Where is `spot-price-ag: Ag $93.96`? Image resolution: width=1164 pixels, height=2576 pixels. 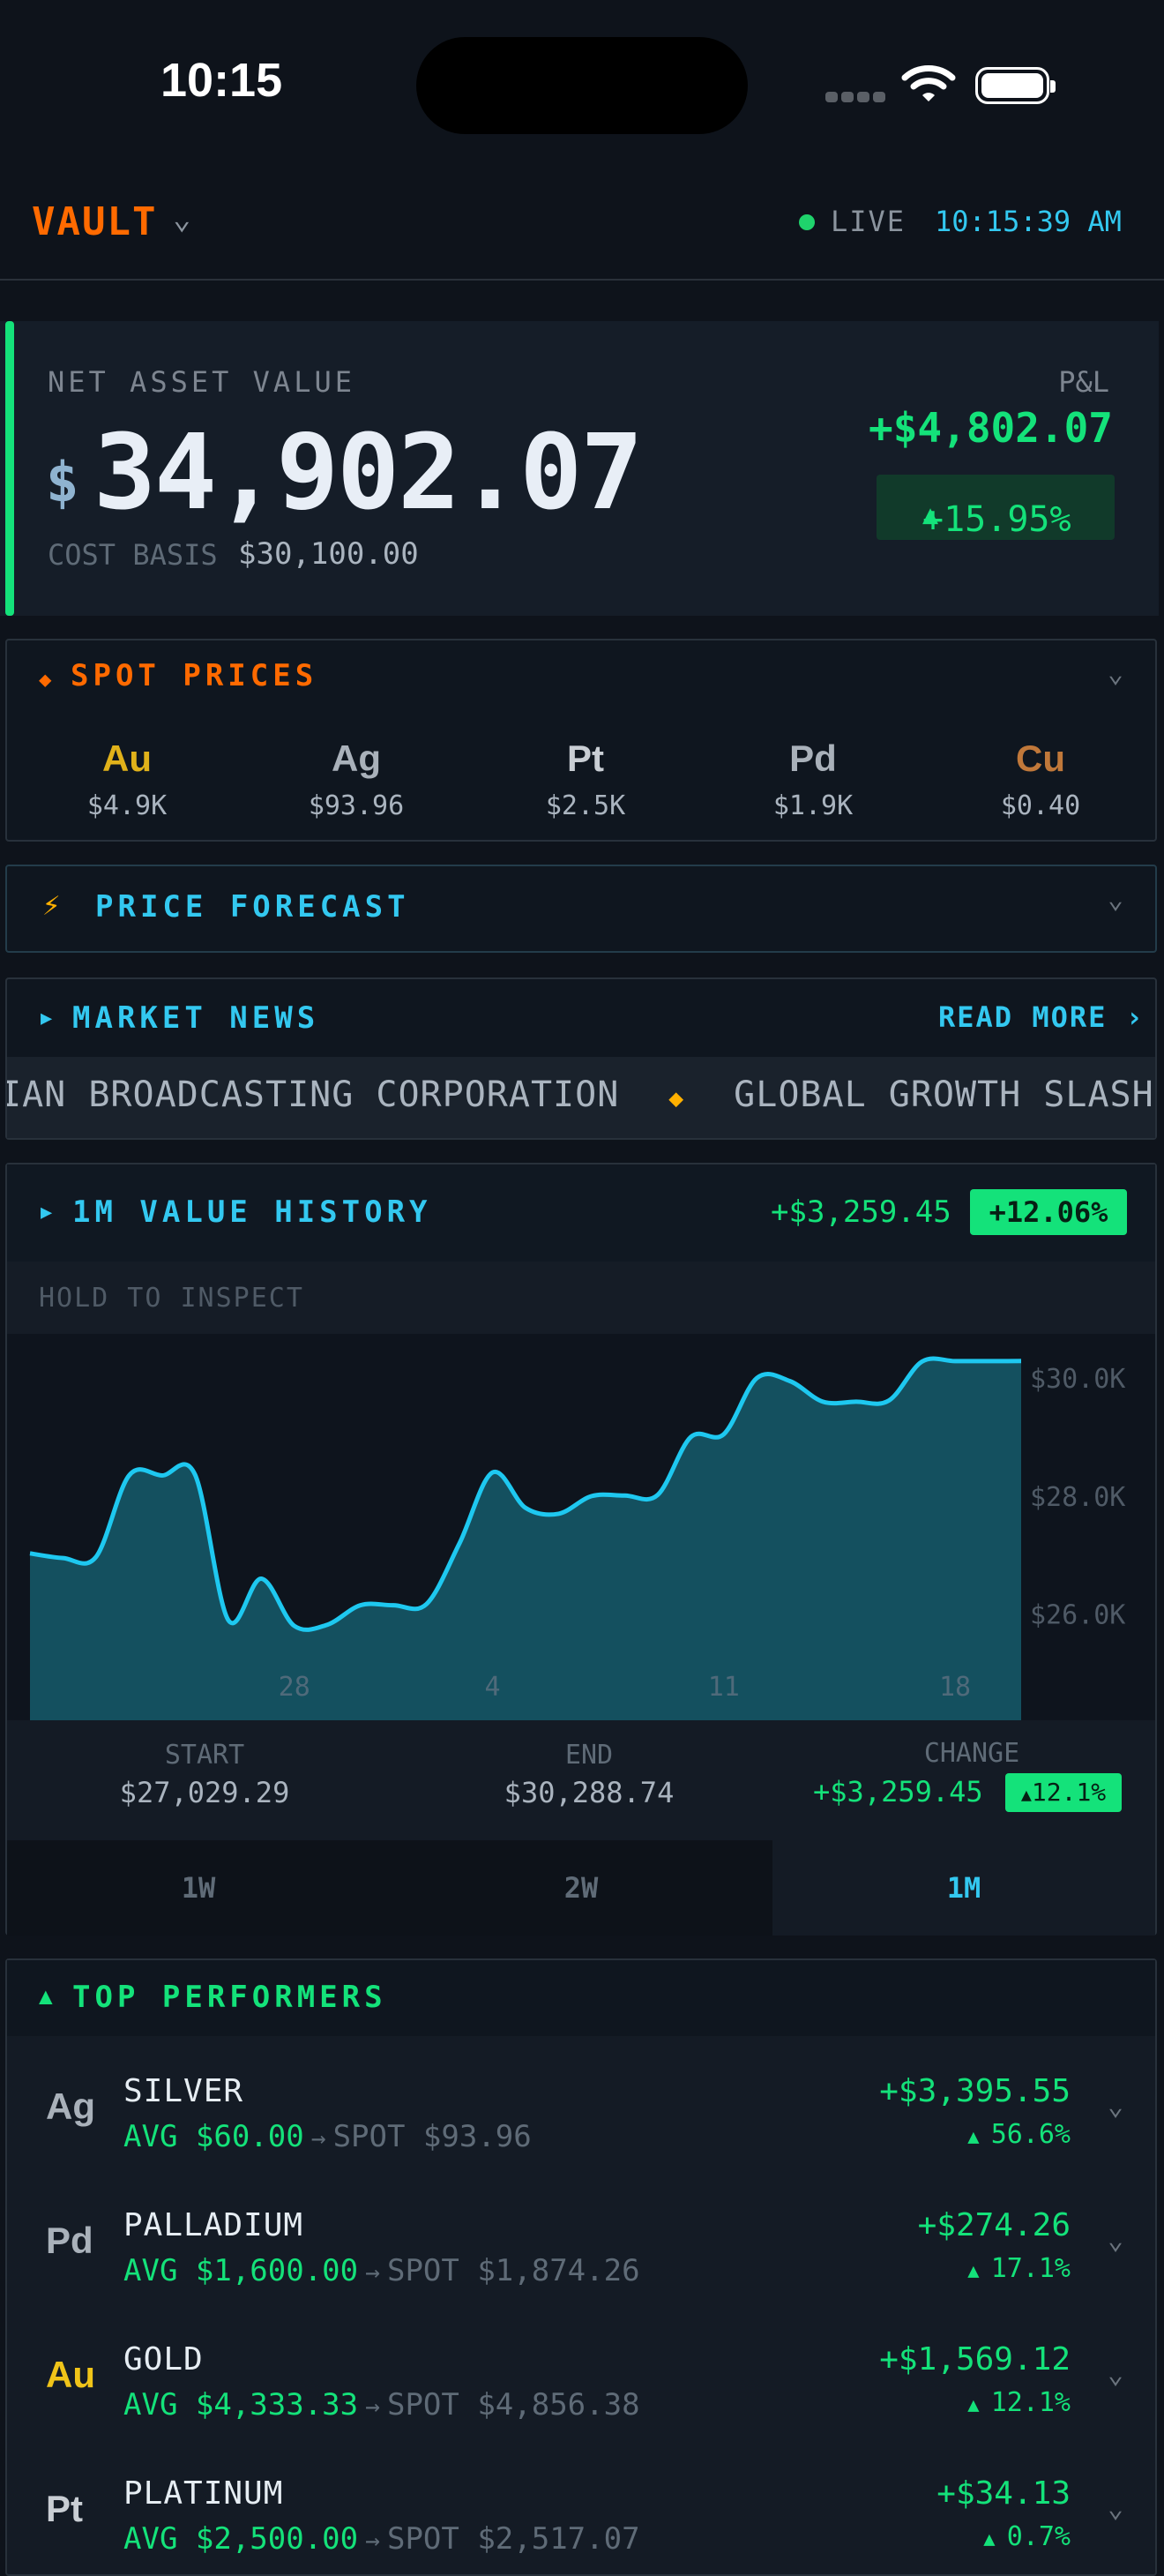
spot-price-ag: Ag $93.96 is located at coordinates (356, 780).